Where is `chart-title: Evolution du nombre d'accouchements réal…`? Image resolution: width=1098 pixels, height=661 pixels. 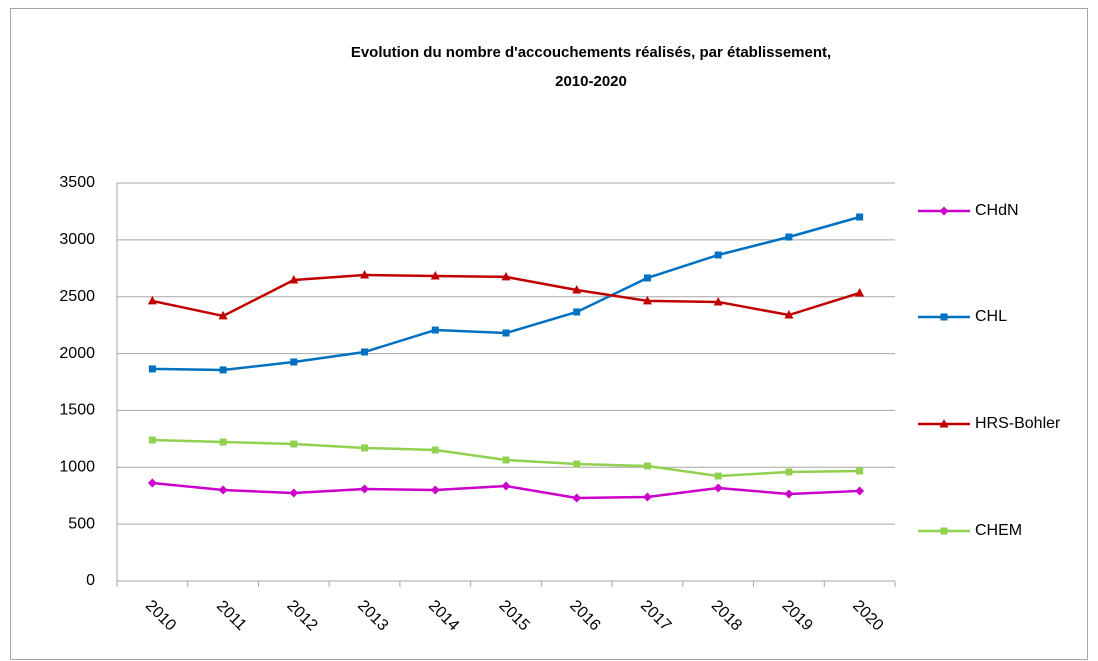
chart-title: Evolution du nombre d'accouchements réal… is located at coordinates (591, 52).